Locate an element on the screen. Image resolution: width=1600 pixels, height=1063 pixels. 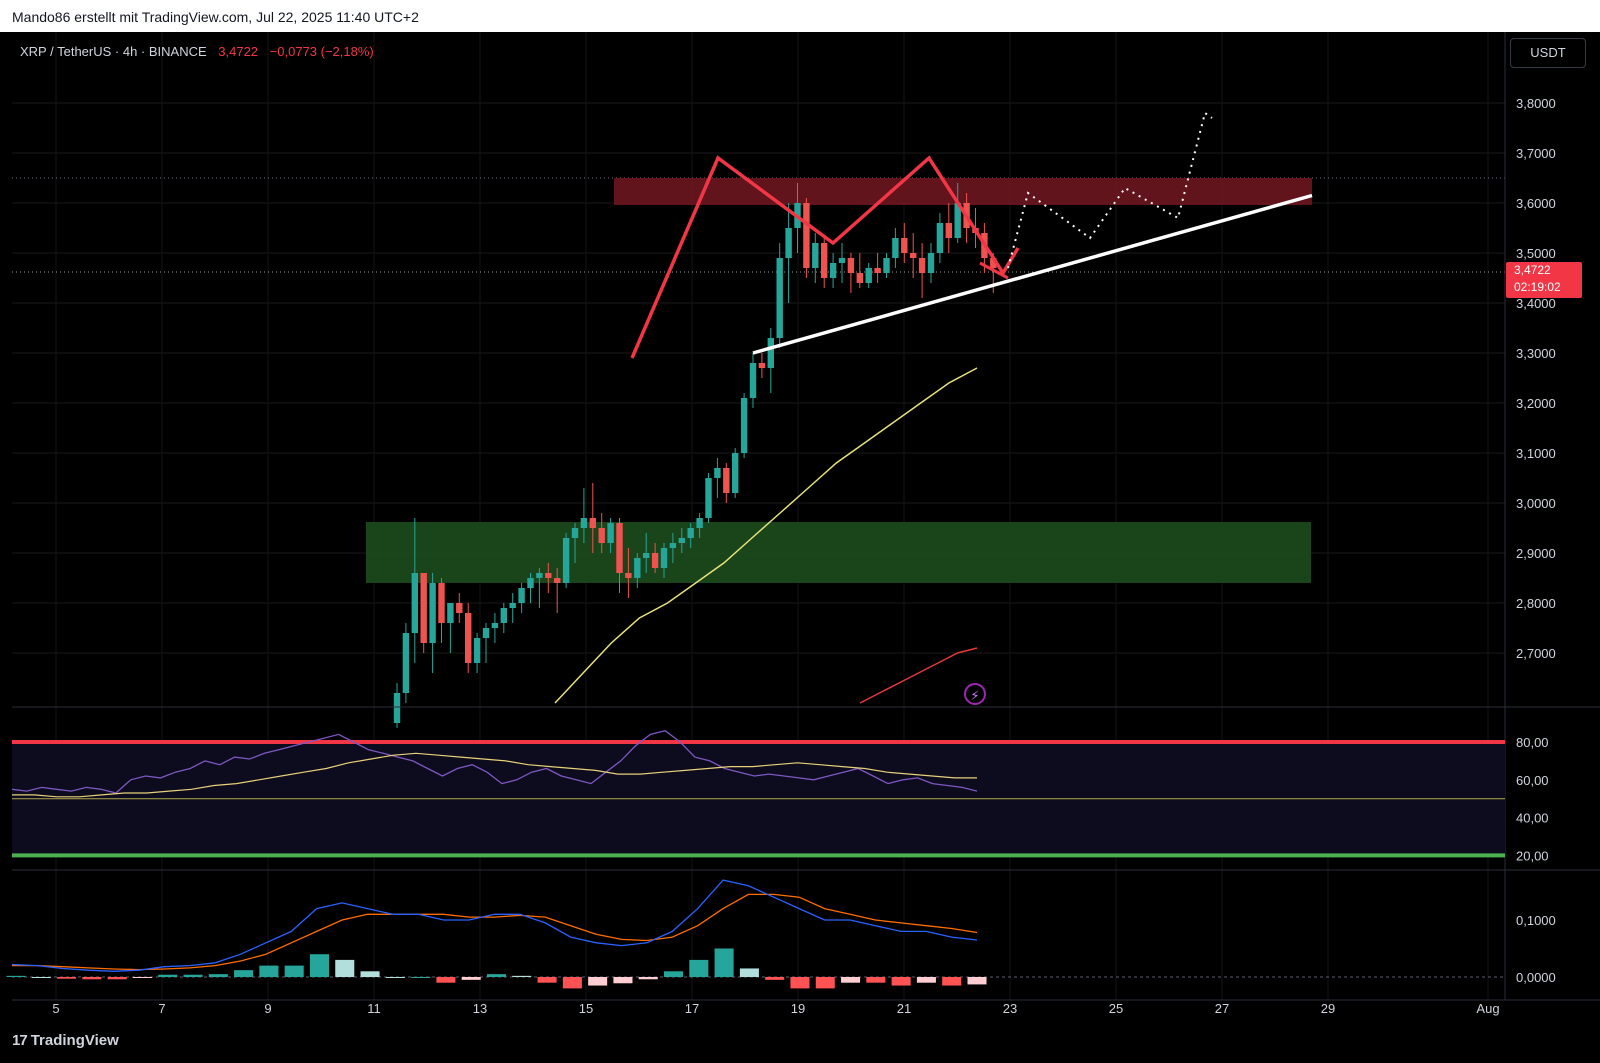
time-tick-label: 27 is located at coordinates (1222, 1008).